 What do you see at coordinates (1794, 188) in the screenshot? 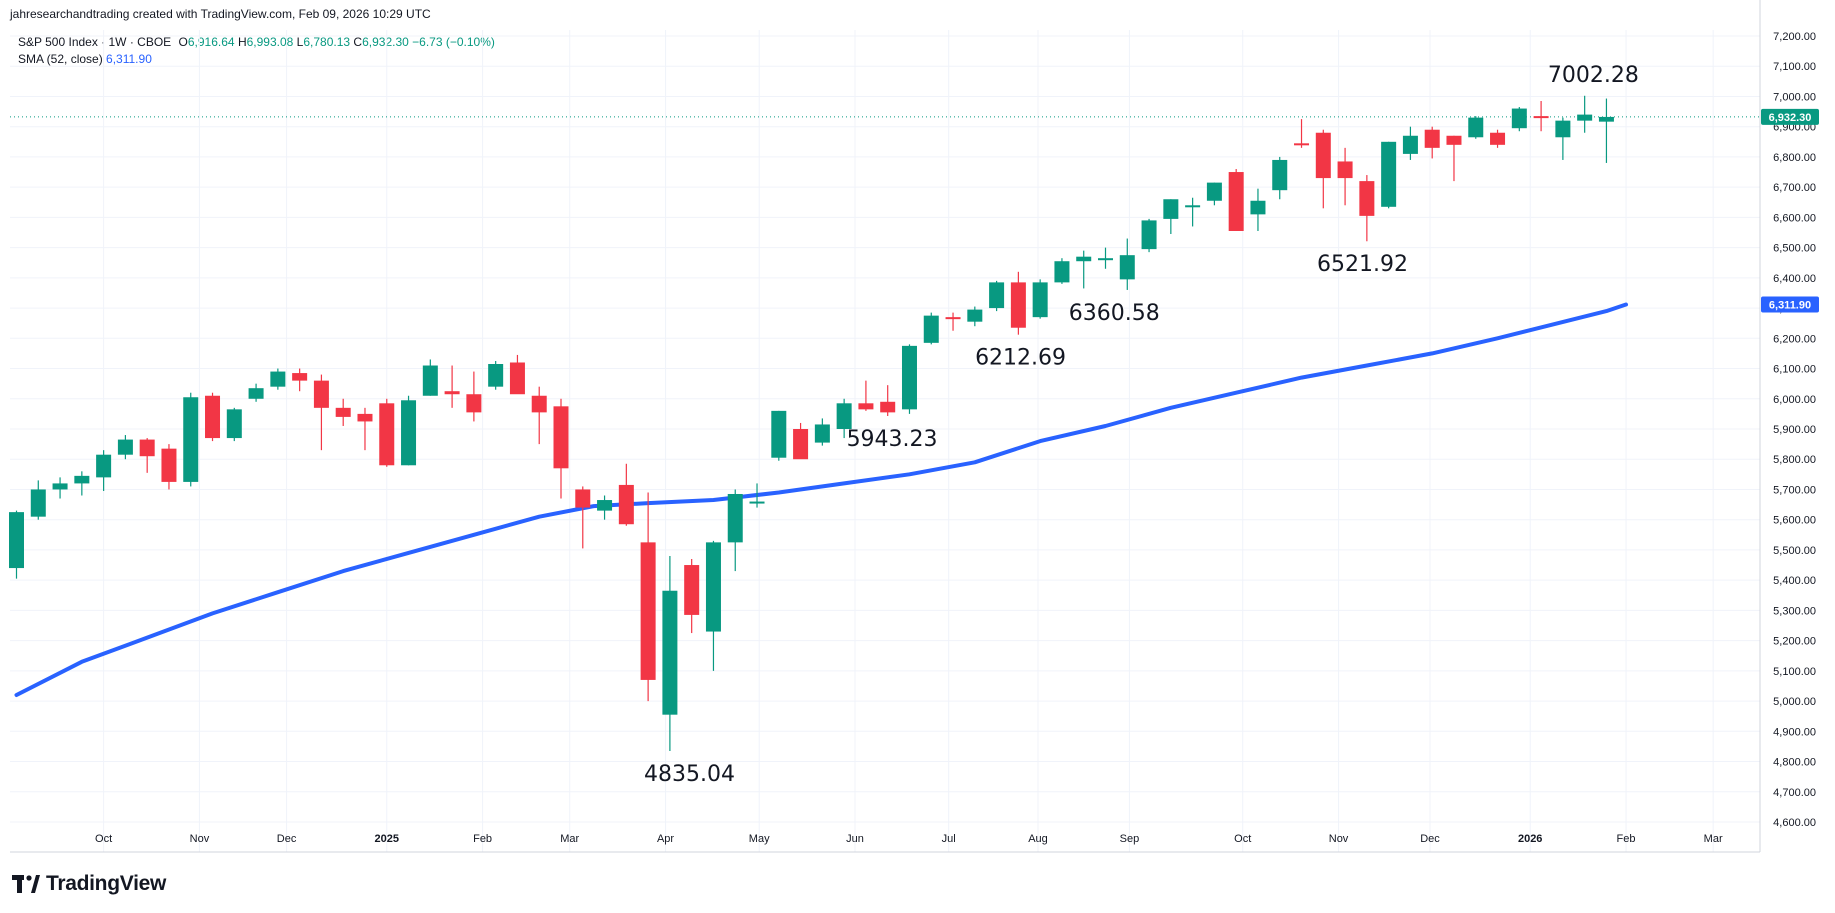
I see `y-tick-label: 6,700.00` at bounding box center [1794, 188].